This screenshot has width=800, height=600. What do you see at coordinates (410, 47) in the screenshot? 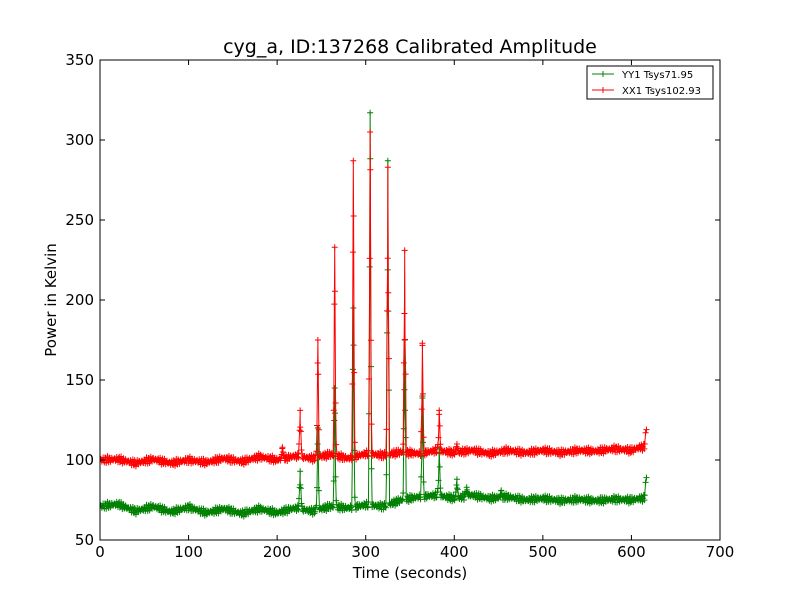
I see `chart-title: cyg_a, ID:137268 Calibrated Amplitude` at bounding box center [410, 47].